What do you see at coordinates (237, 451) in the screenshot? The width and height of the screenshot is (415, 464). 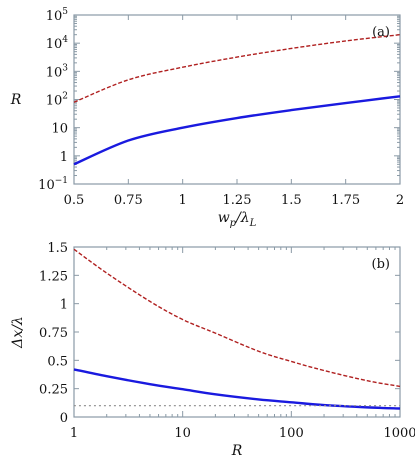 I see `panel-b-x-axis-label: R` at bounding box center [237, 451].